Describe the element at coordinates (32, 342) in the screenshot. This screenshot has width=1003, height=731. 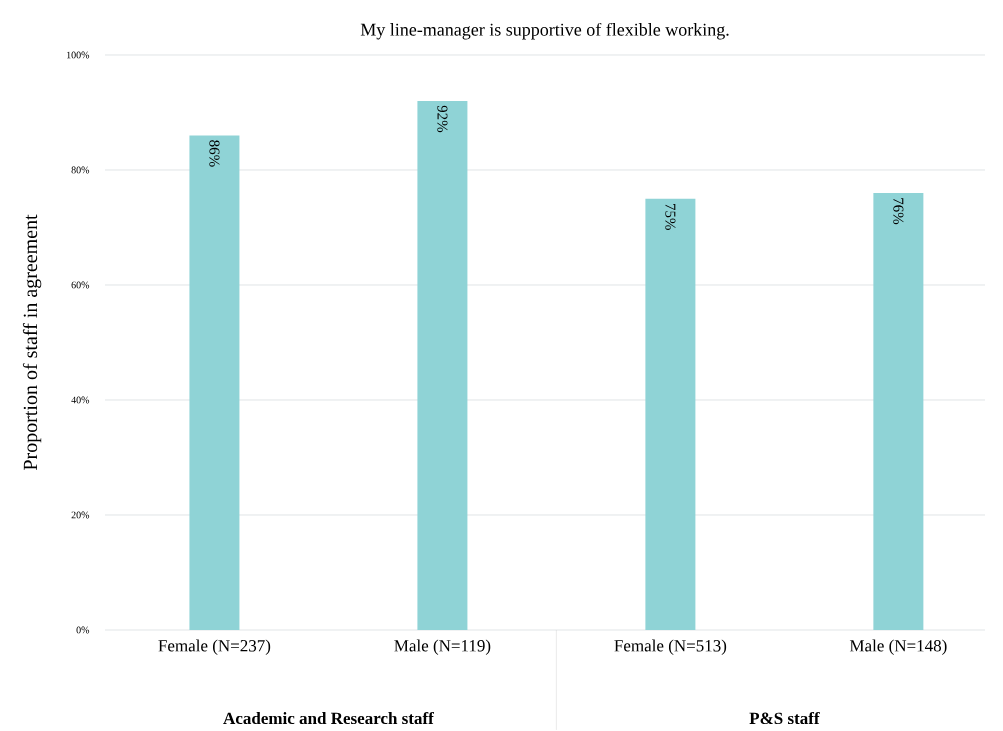
I see `y-axis-title: Proportion of staff in agreement` at that location.